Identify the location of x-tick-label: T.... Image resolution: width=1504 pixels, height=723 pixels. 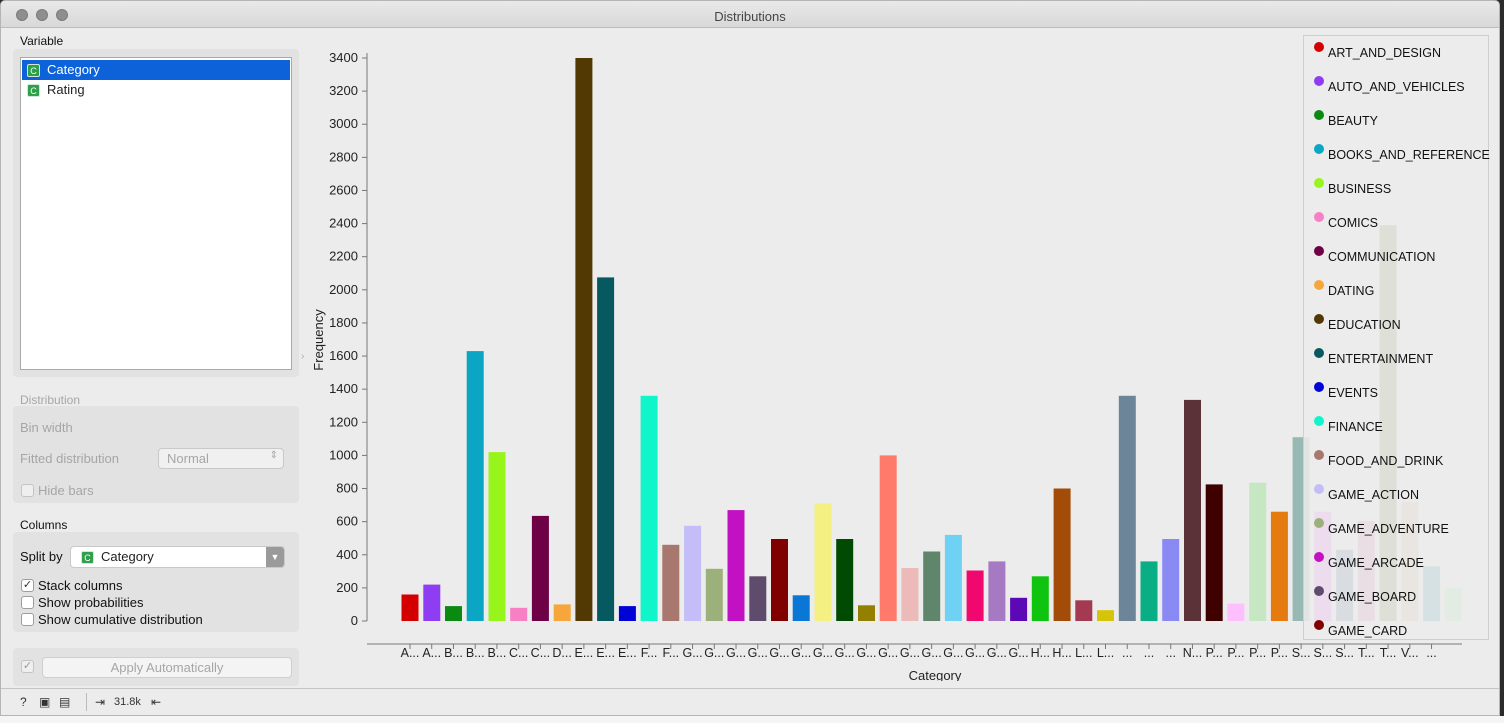
(1388, 653).